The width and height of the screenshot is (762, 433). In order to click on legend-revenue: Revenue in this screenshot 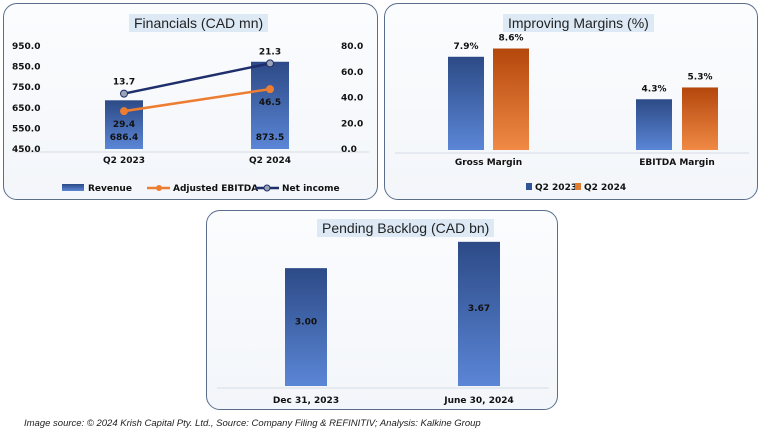, I will do `click(110, 189)`.